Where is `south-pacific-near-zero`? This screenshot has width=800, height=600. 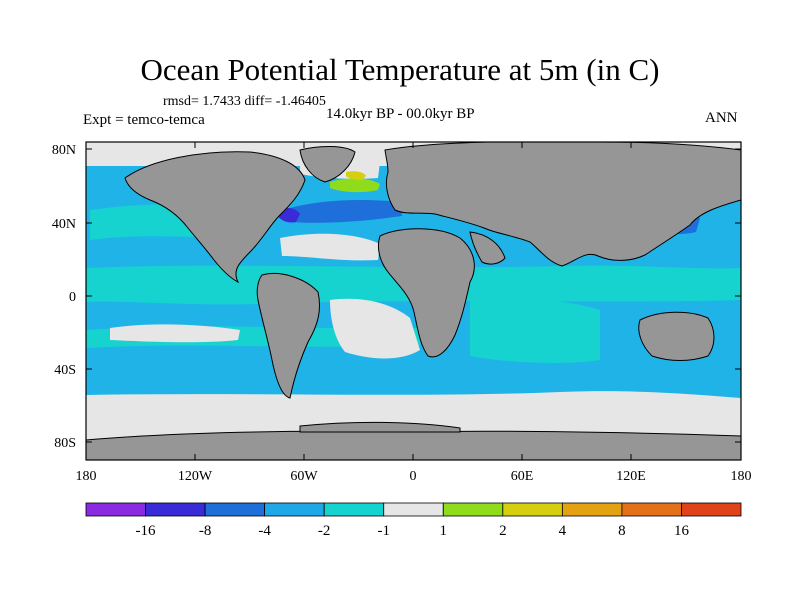
south-pacific-near-zero is located at coordinates (175, 333).